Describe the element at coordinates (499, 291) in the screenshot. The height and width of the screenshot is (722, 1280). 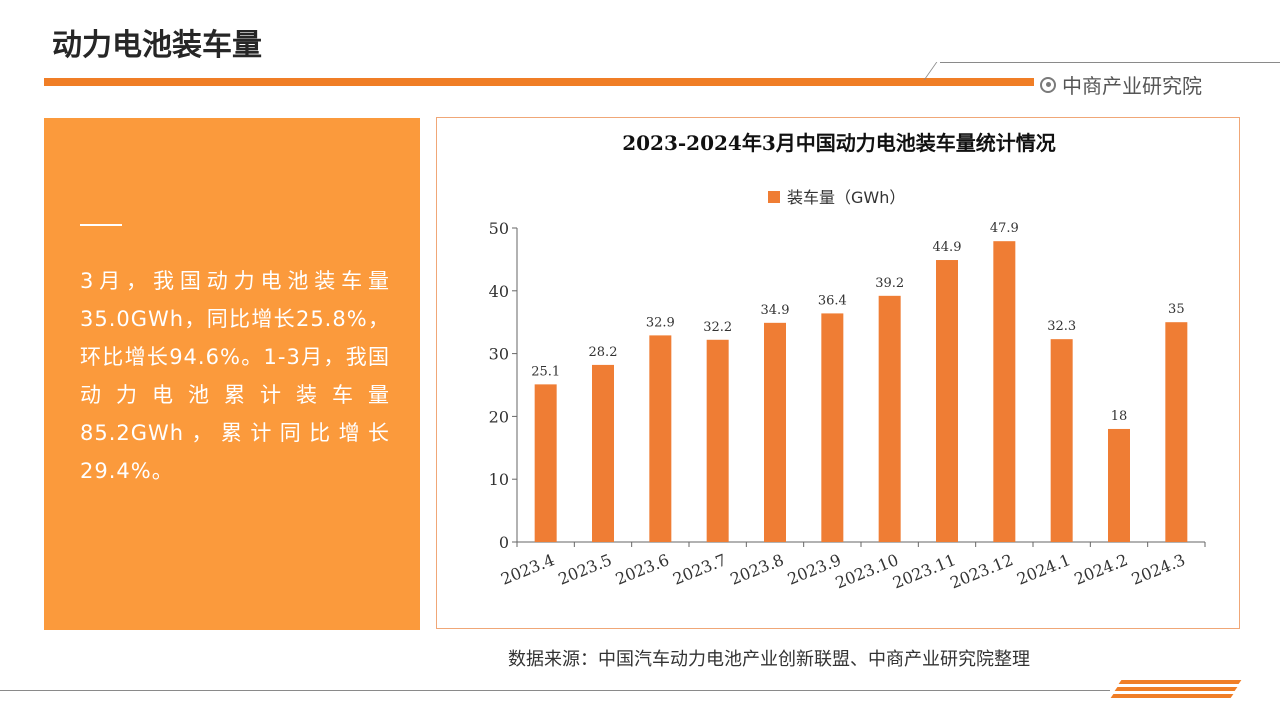
I see `y-tick-label: 40` at that location.